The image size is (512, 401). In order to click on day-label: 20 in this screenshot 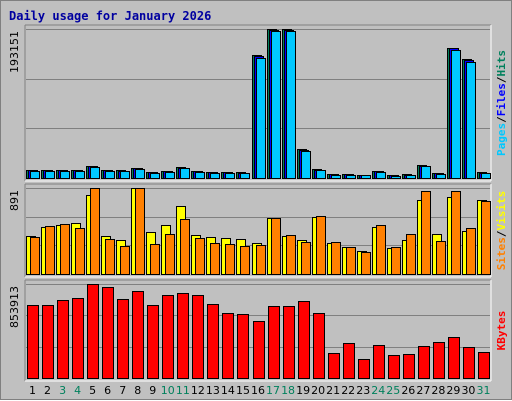, I will do `click(318, 390)`.